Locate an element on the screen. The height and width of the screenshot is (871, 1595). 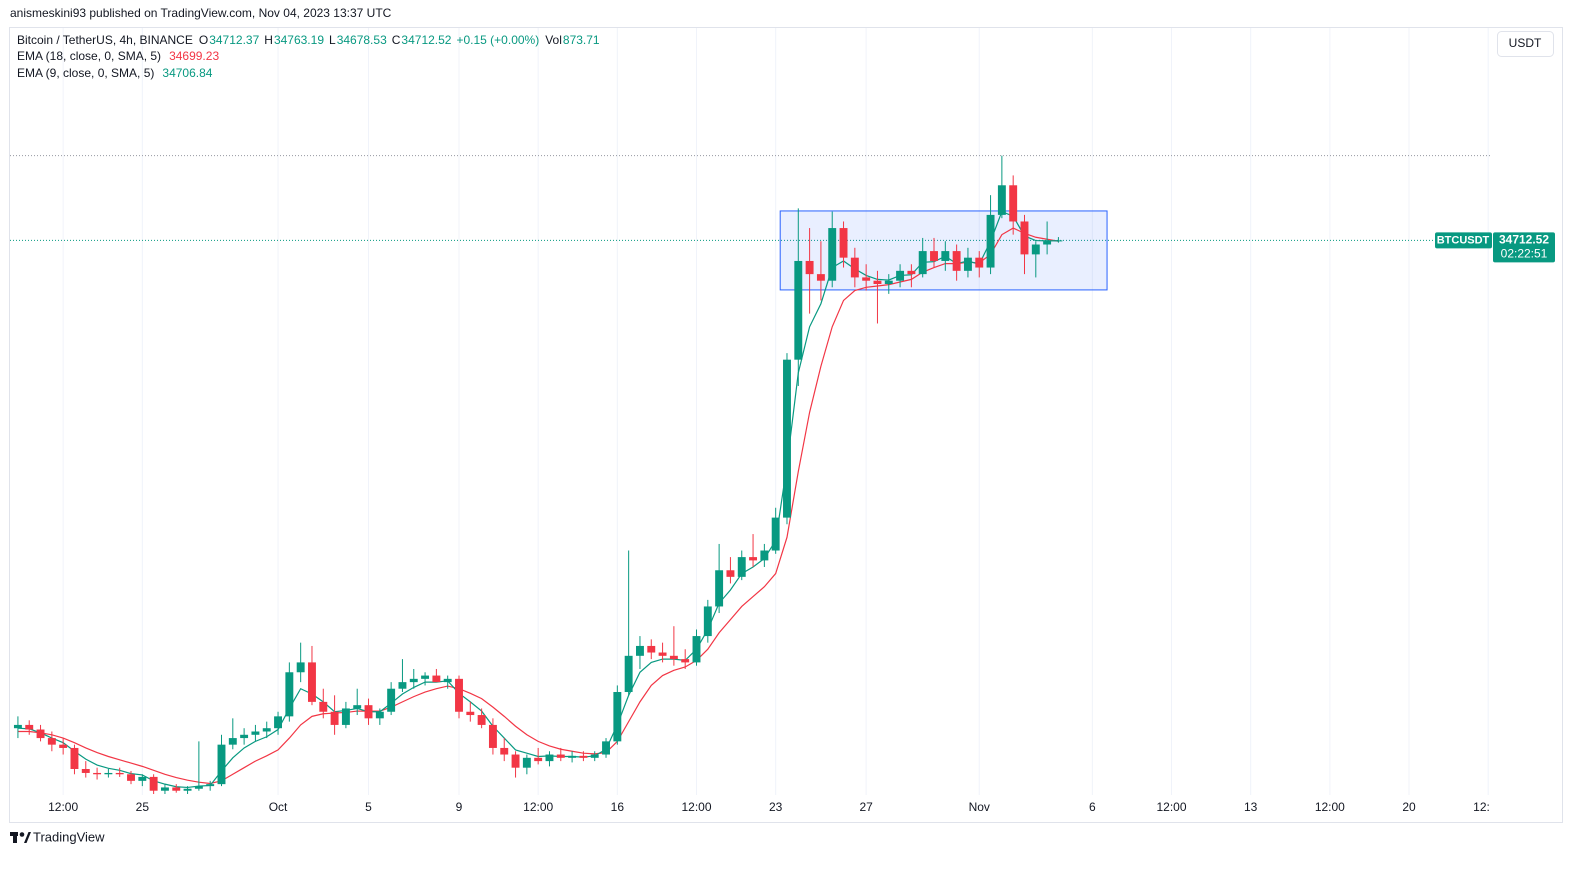
x-tick-label: 20 is located at coordinates (1409, 807).